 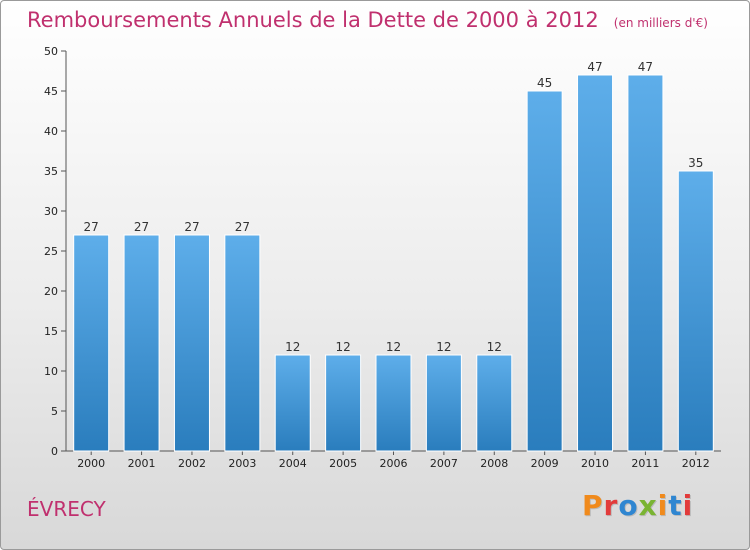 I want to click on y-tick-label: 10, so click(x=51, y=371).